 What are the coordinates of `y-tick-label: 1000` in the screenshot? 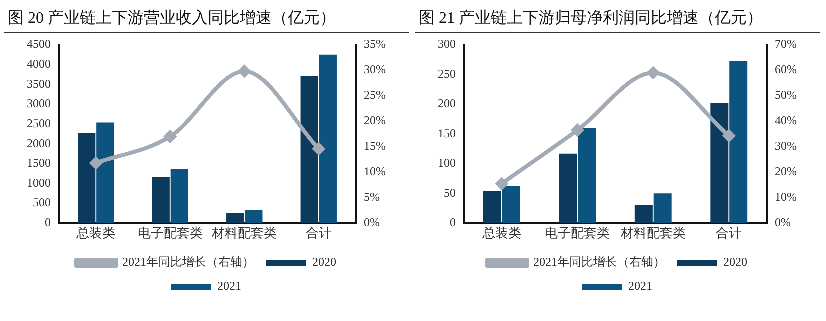 It's located at (39, 183).